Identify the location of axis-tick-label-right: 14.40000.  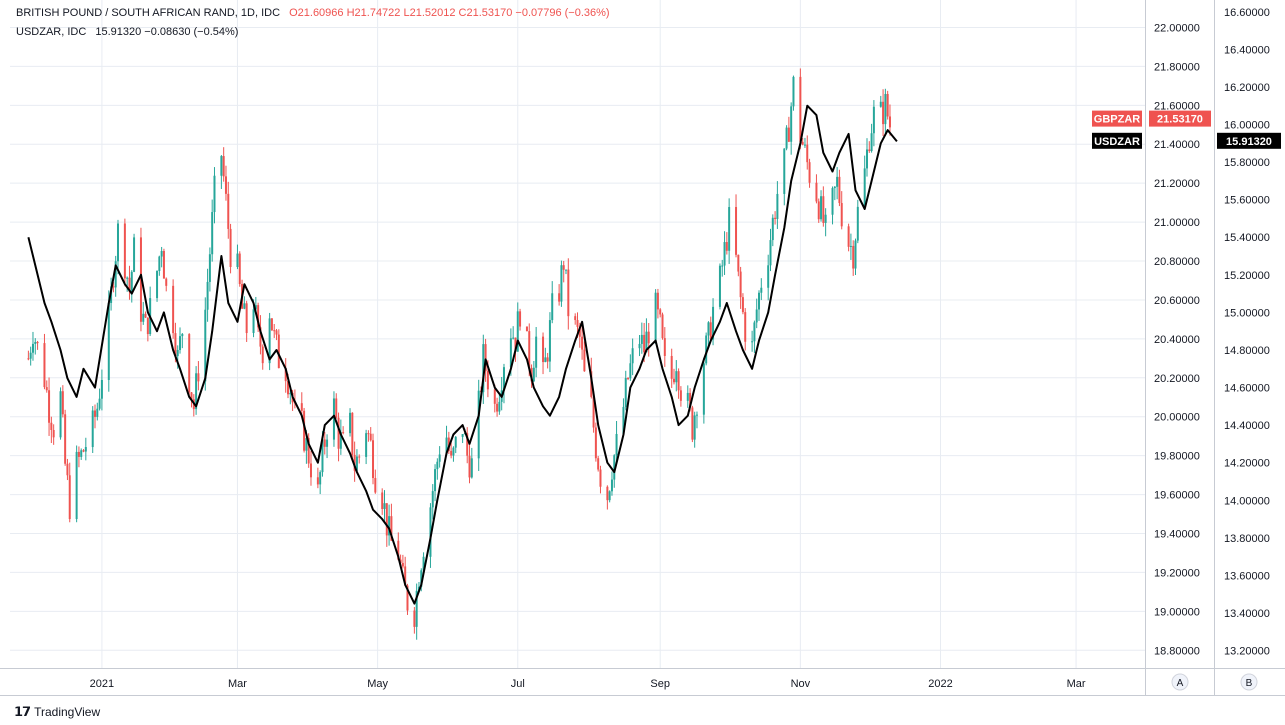
(1247, 426).